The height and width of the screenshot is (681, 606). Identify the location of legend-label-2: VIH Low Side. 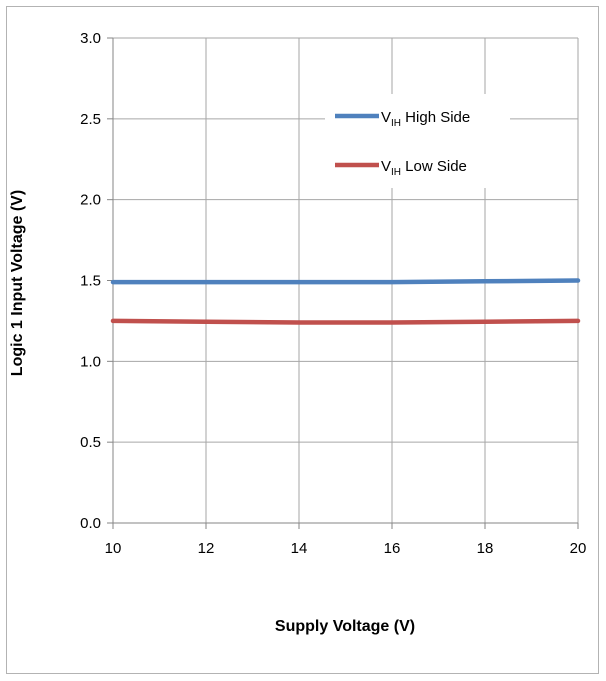
(424, 168).